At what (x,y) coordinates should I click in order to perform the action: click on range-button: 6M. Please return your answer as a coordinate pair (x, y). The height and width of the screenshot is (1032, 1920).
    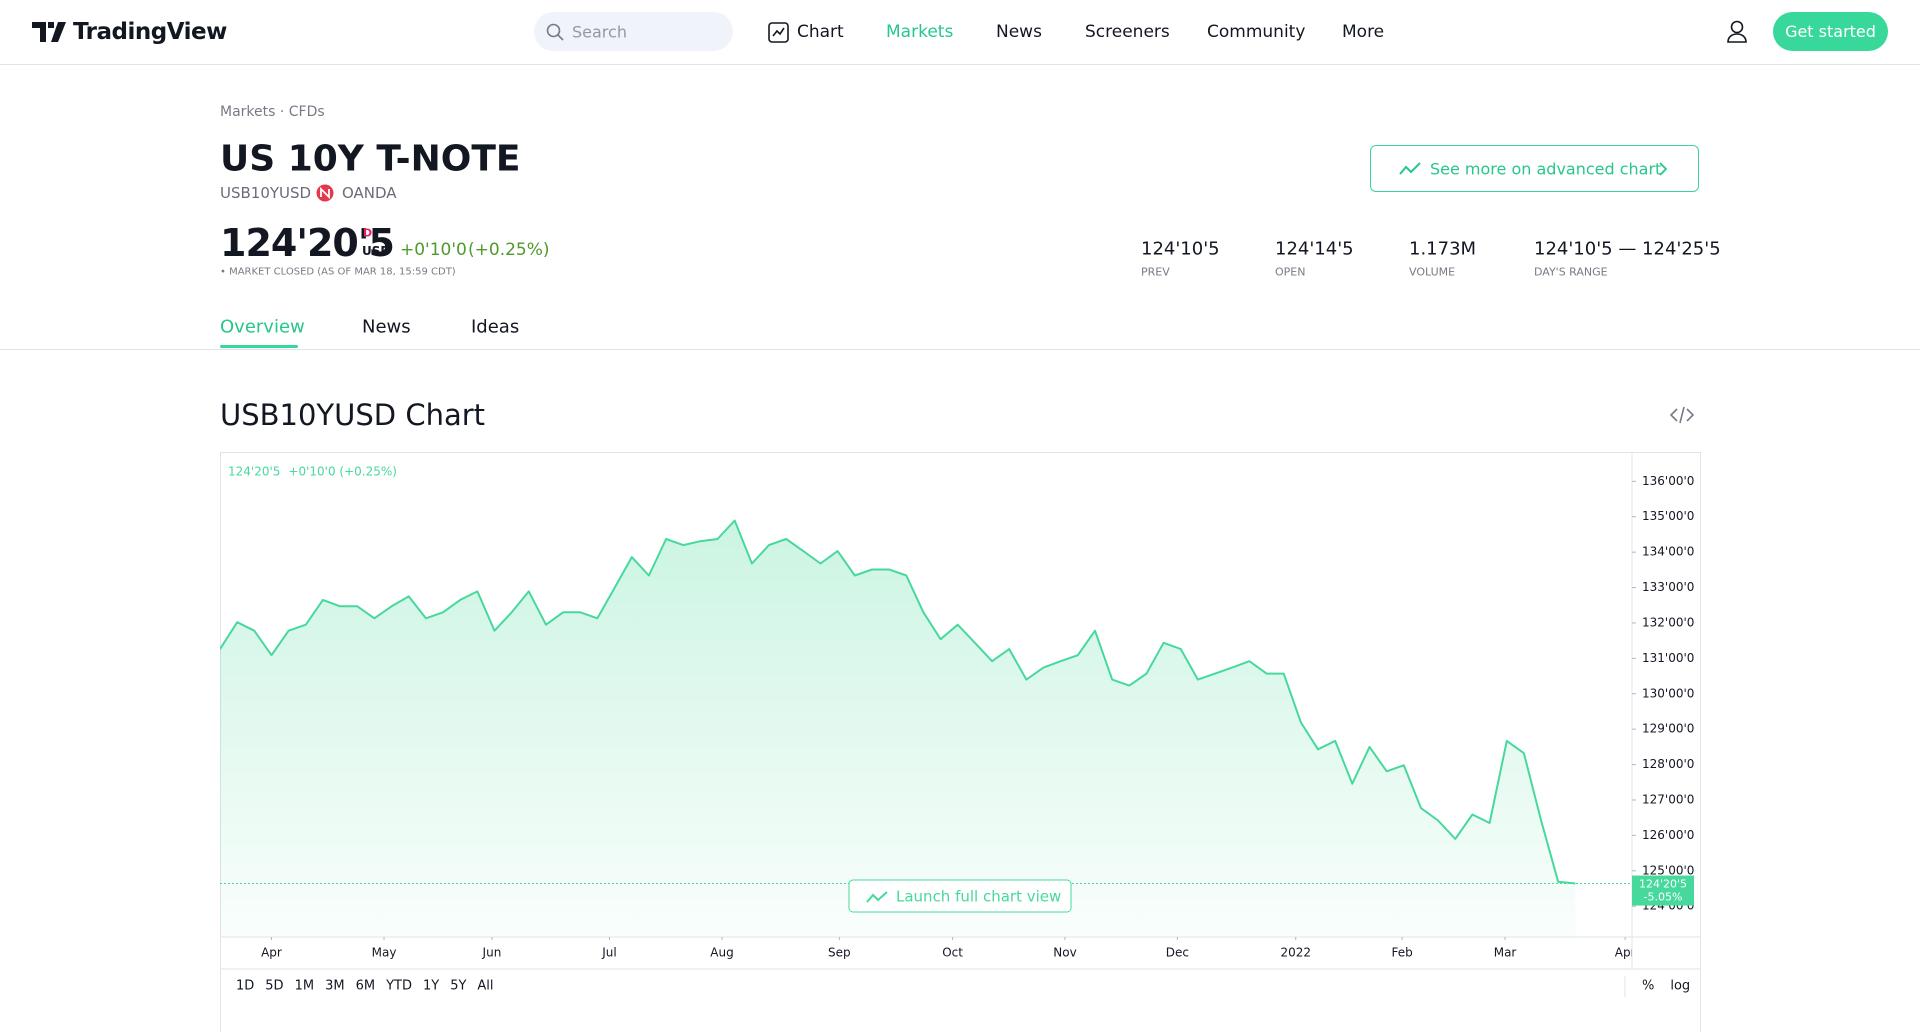
    Looking at the image, I should click on (366, 986).